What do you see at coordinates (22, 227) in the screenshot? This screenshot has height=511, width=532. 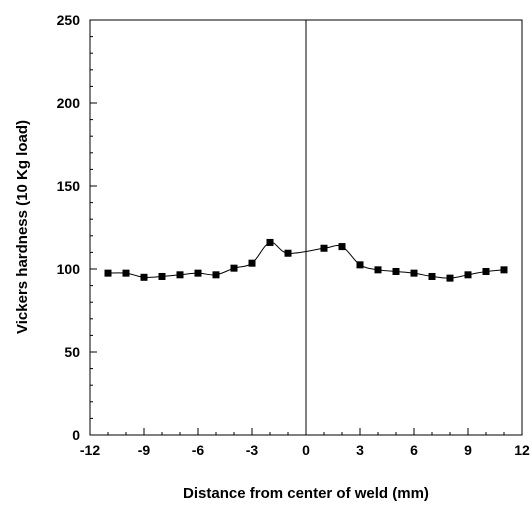 I see `y-axis-title: Vickers hardness (10 Kg load)` at bounding box center [22, 227].